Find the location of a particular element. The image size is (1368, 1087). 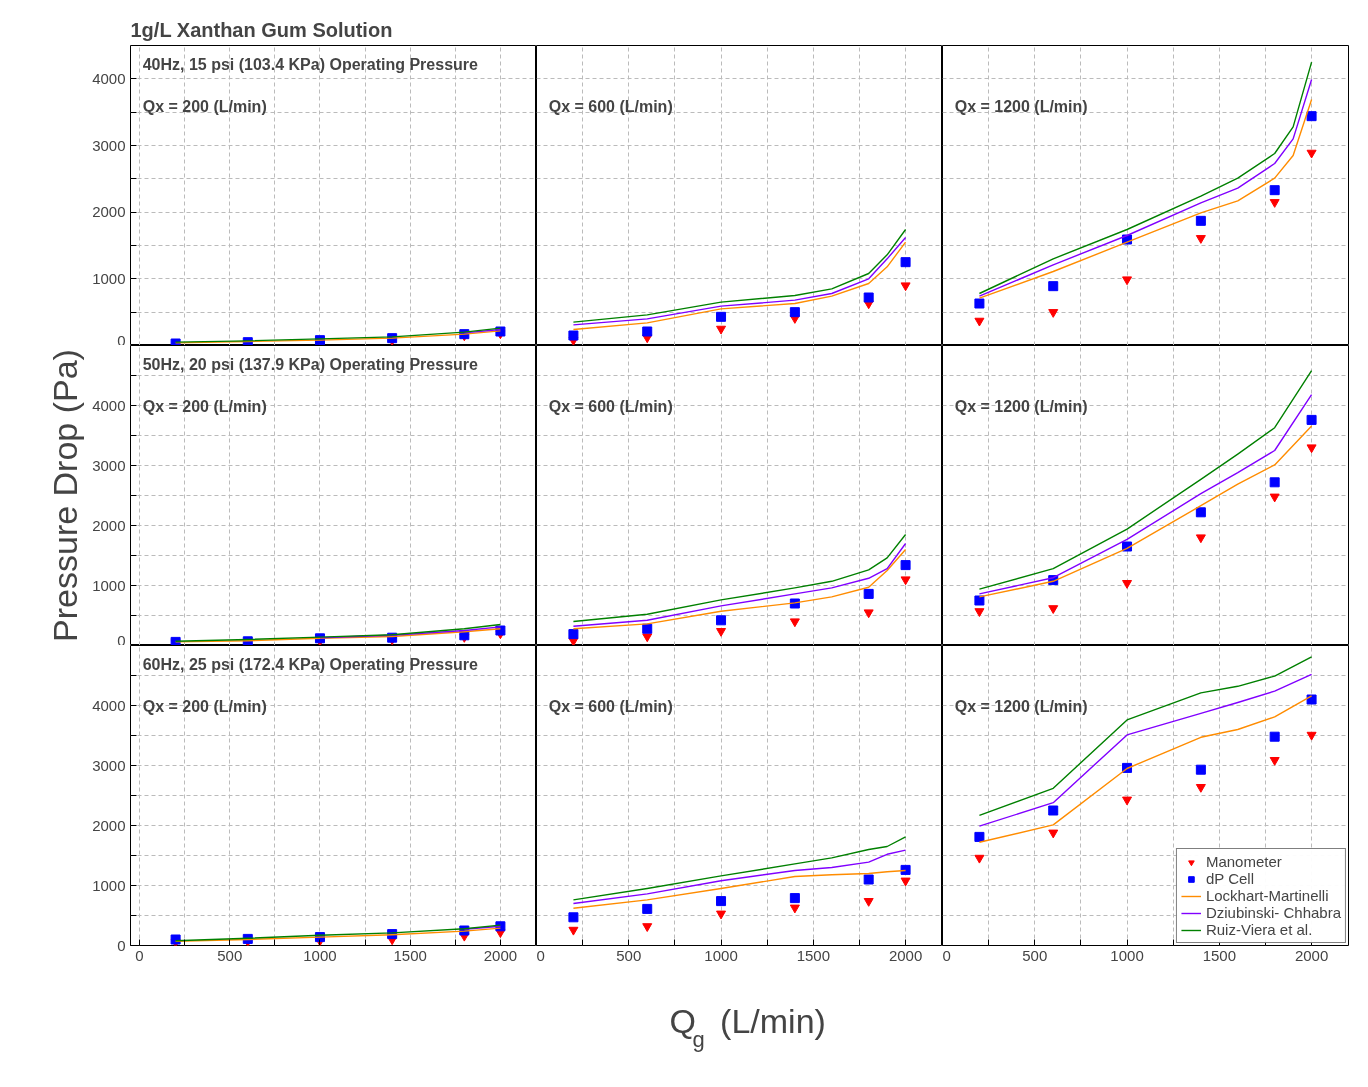

y-axis-title: Pressure Drop (Pa) is located at coordinates (65, 495).